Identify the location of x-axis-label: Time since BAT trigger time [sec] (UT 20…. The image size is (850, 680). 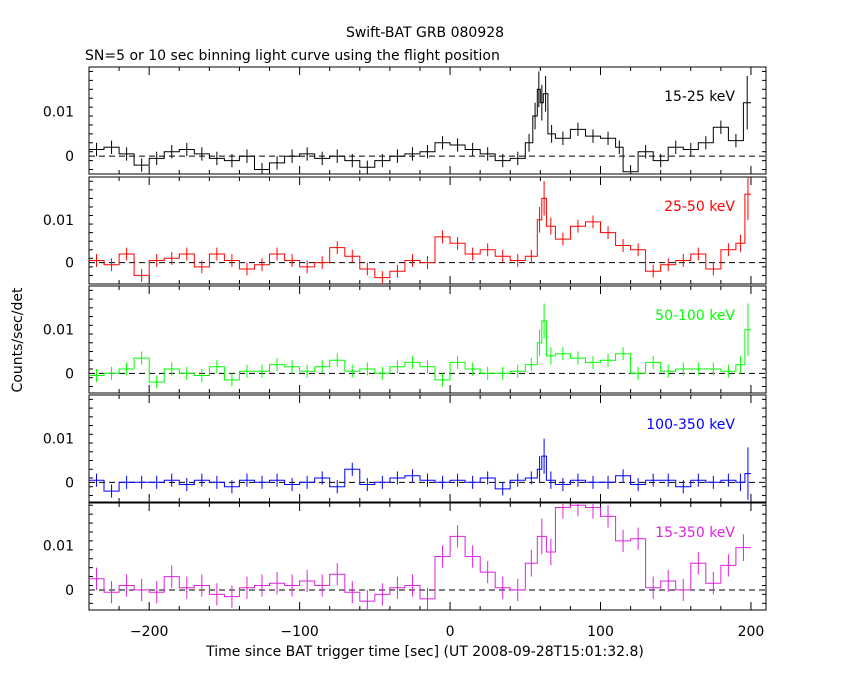
(424, 652).